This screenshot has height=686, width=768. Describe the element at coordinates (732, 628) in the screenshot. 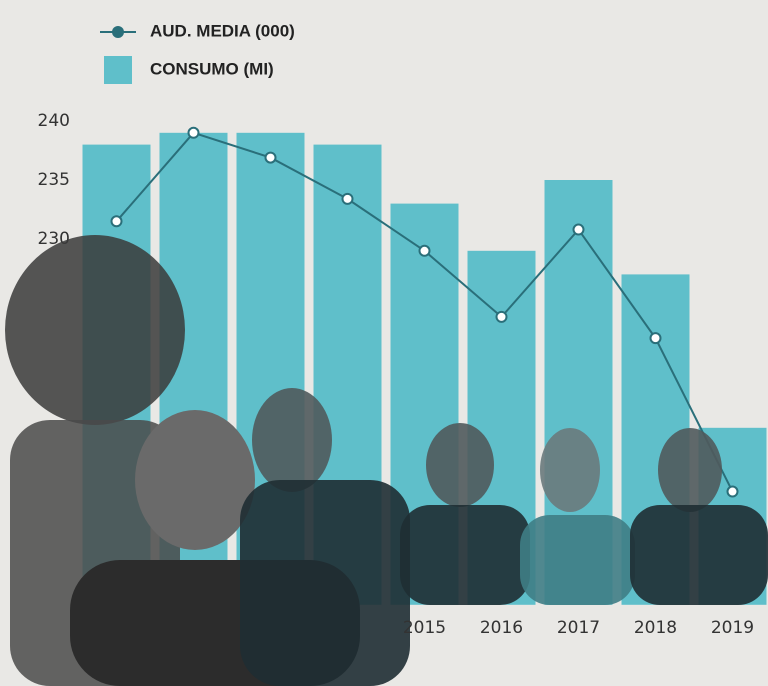

I see `x-tick-label: 2019` at that location.